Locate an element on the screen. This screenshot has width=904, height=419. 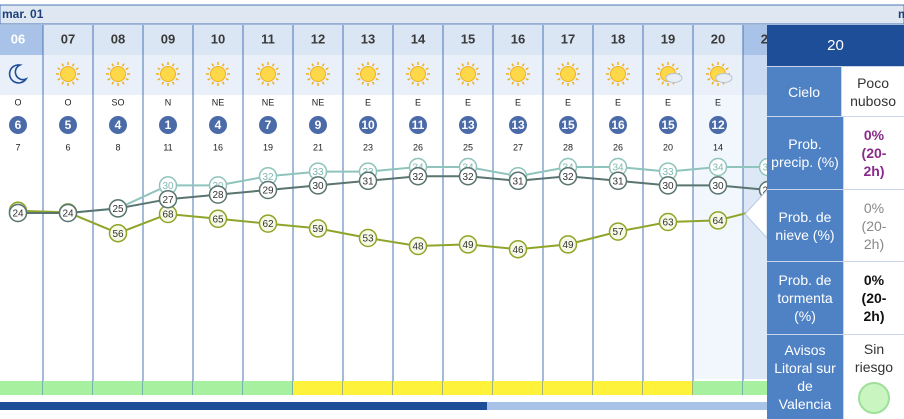
temperature-line-value: 31 is located at coordinates (518, 181).